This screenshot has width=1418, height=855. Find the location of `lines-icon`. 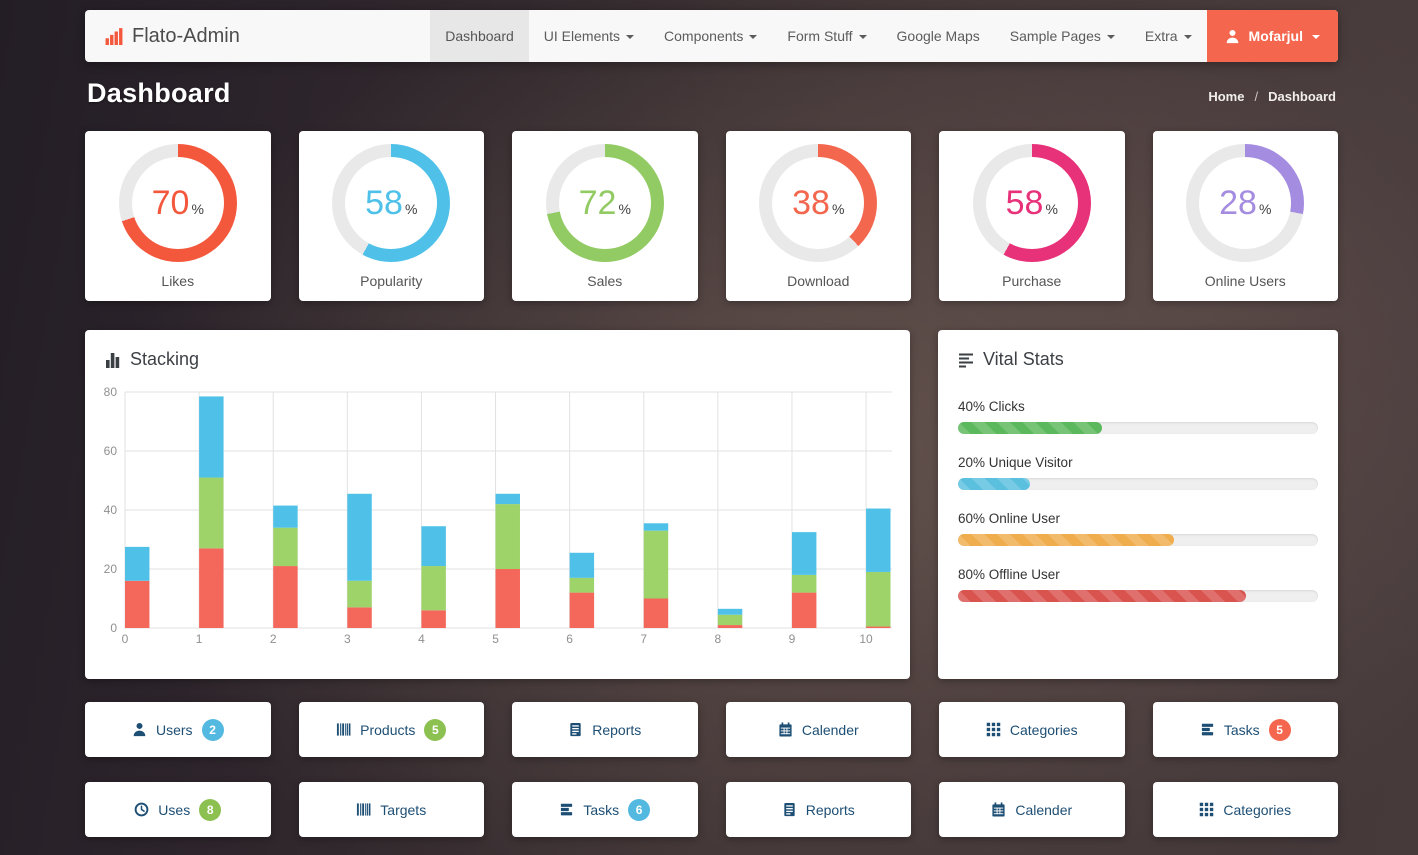

lines-icon is located at coordinates (966, 360).